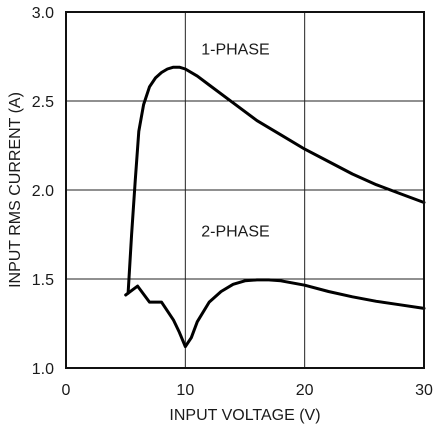  What do you see at coordinates (43, 13) in the screenshot?
I see `y-tick-label: 3.0` at bounding box center [43, 13].